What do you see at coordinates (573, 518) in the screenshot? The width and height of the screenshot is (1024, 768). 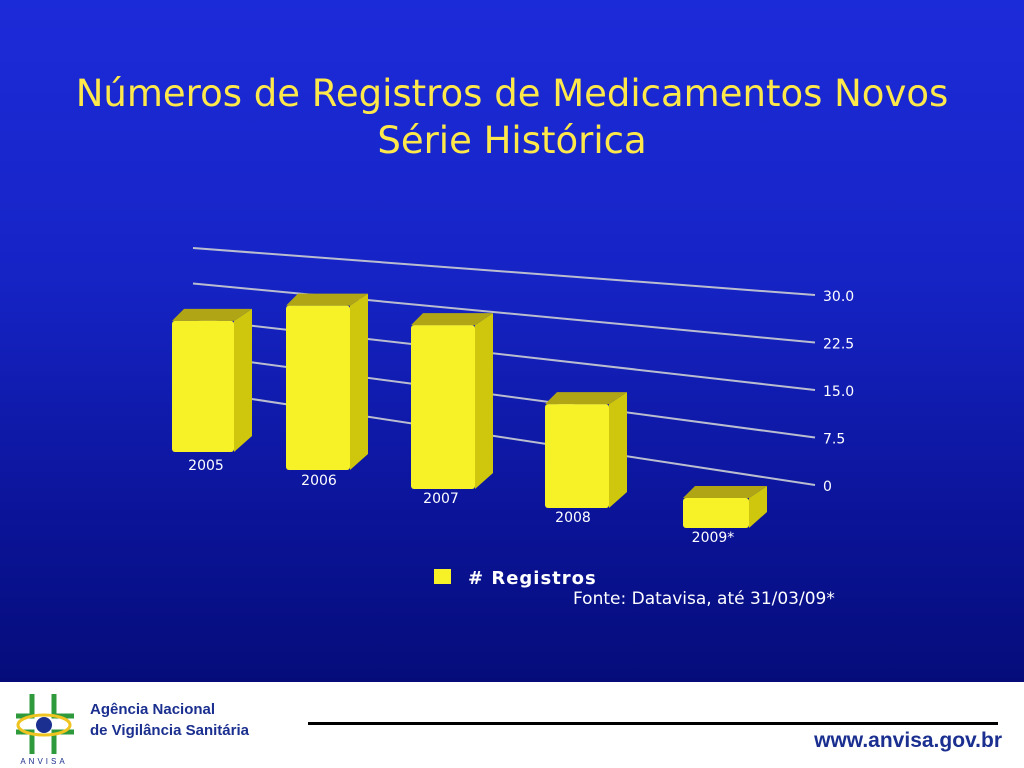 I see `x-tick-label: 2008` at bounding box center [573, 518].